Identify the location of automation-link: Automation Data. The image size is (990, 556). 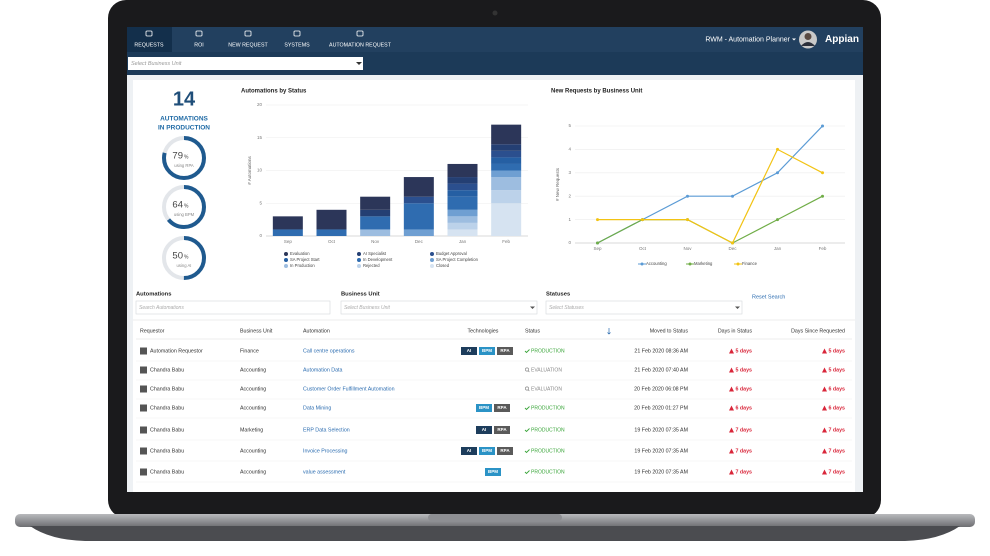
(323, 370).